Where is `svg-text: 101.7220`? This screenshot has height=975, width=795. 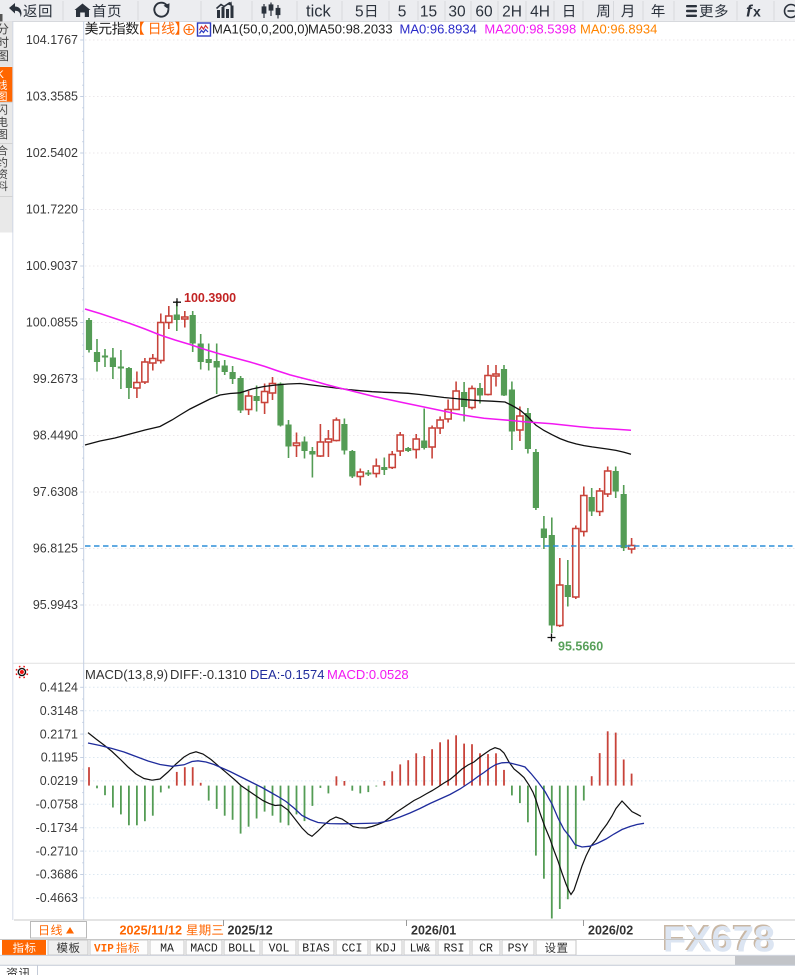 svg-text: 101.7220 is located at coordinates (52, 210).